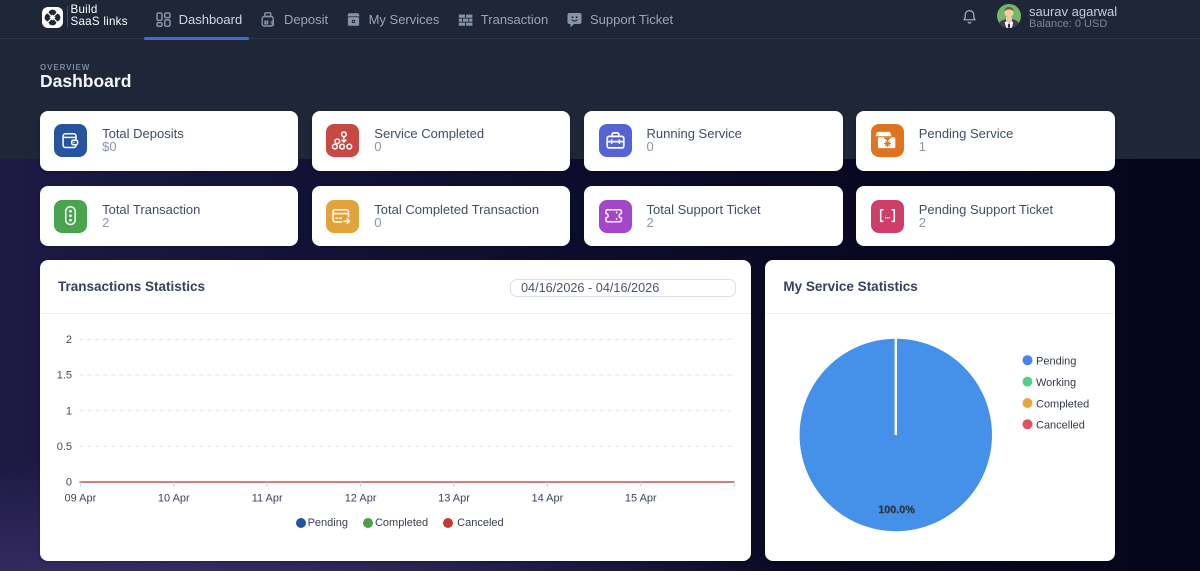 The image size is (1200, 571). I want to click on svg-text: Completed, so click(1062, 404).